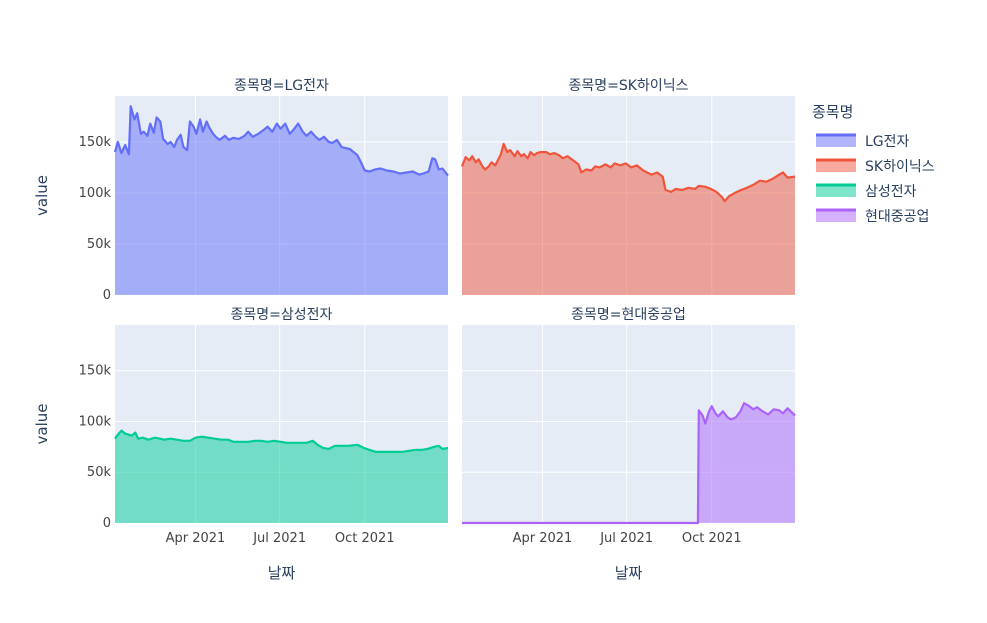  What do you see at coordinates (891, 192) in the screenshot?
I see `legend-label: 삼성전자` at bounding box center [891, 192].